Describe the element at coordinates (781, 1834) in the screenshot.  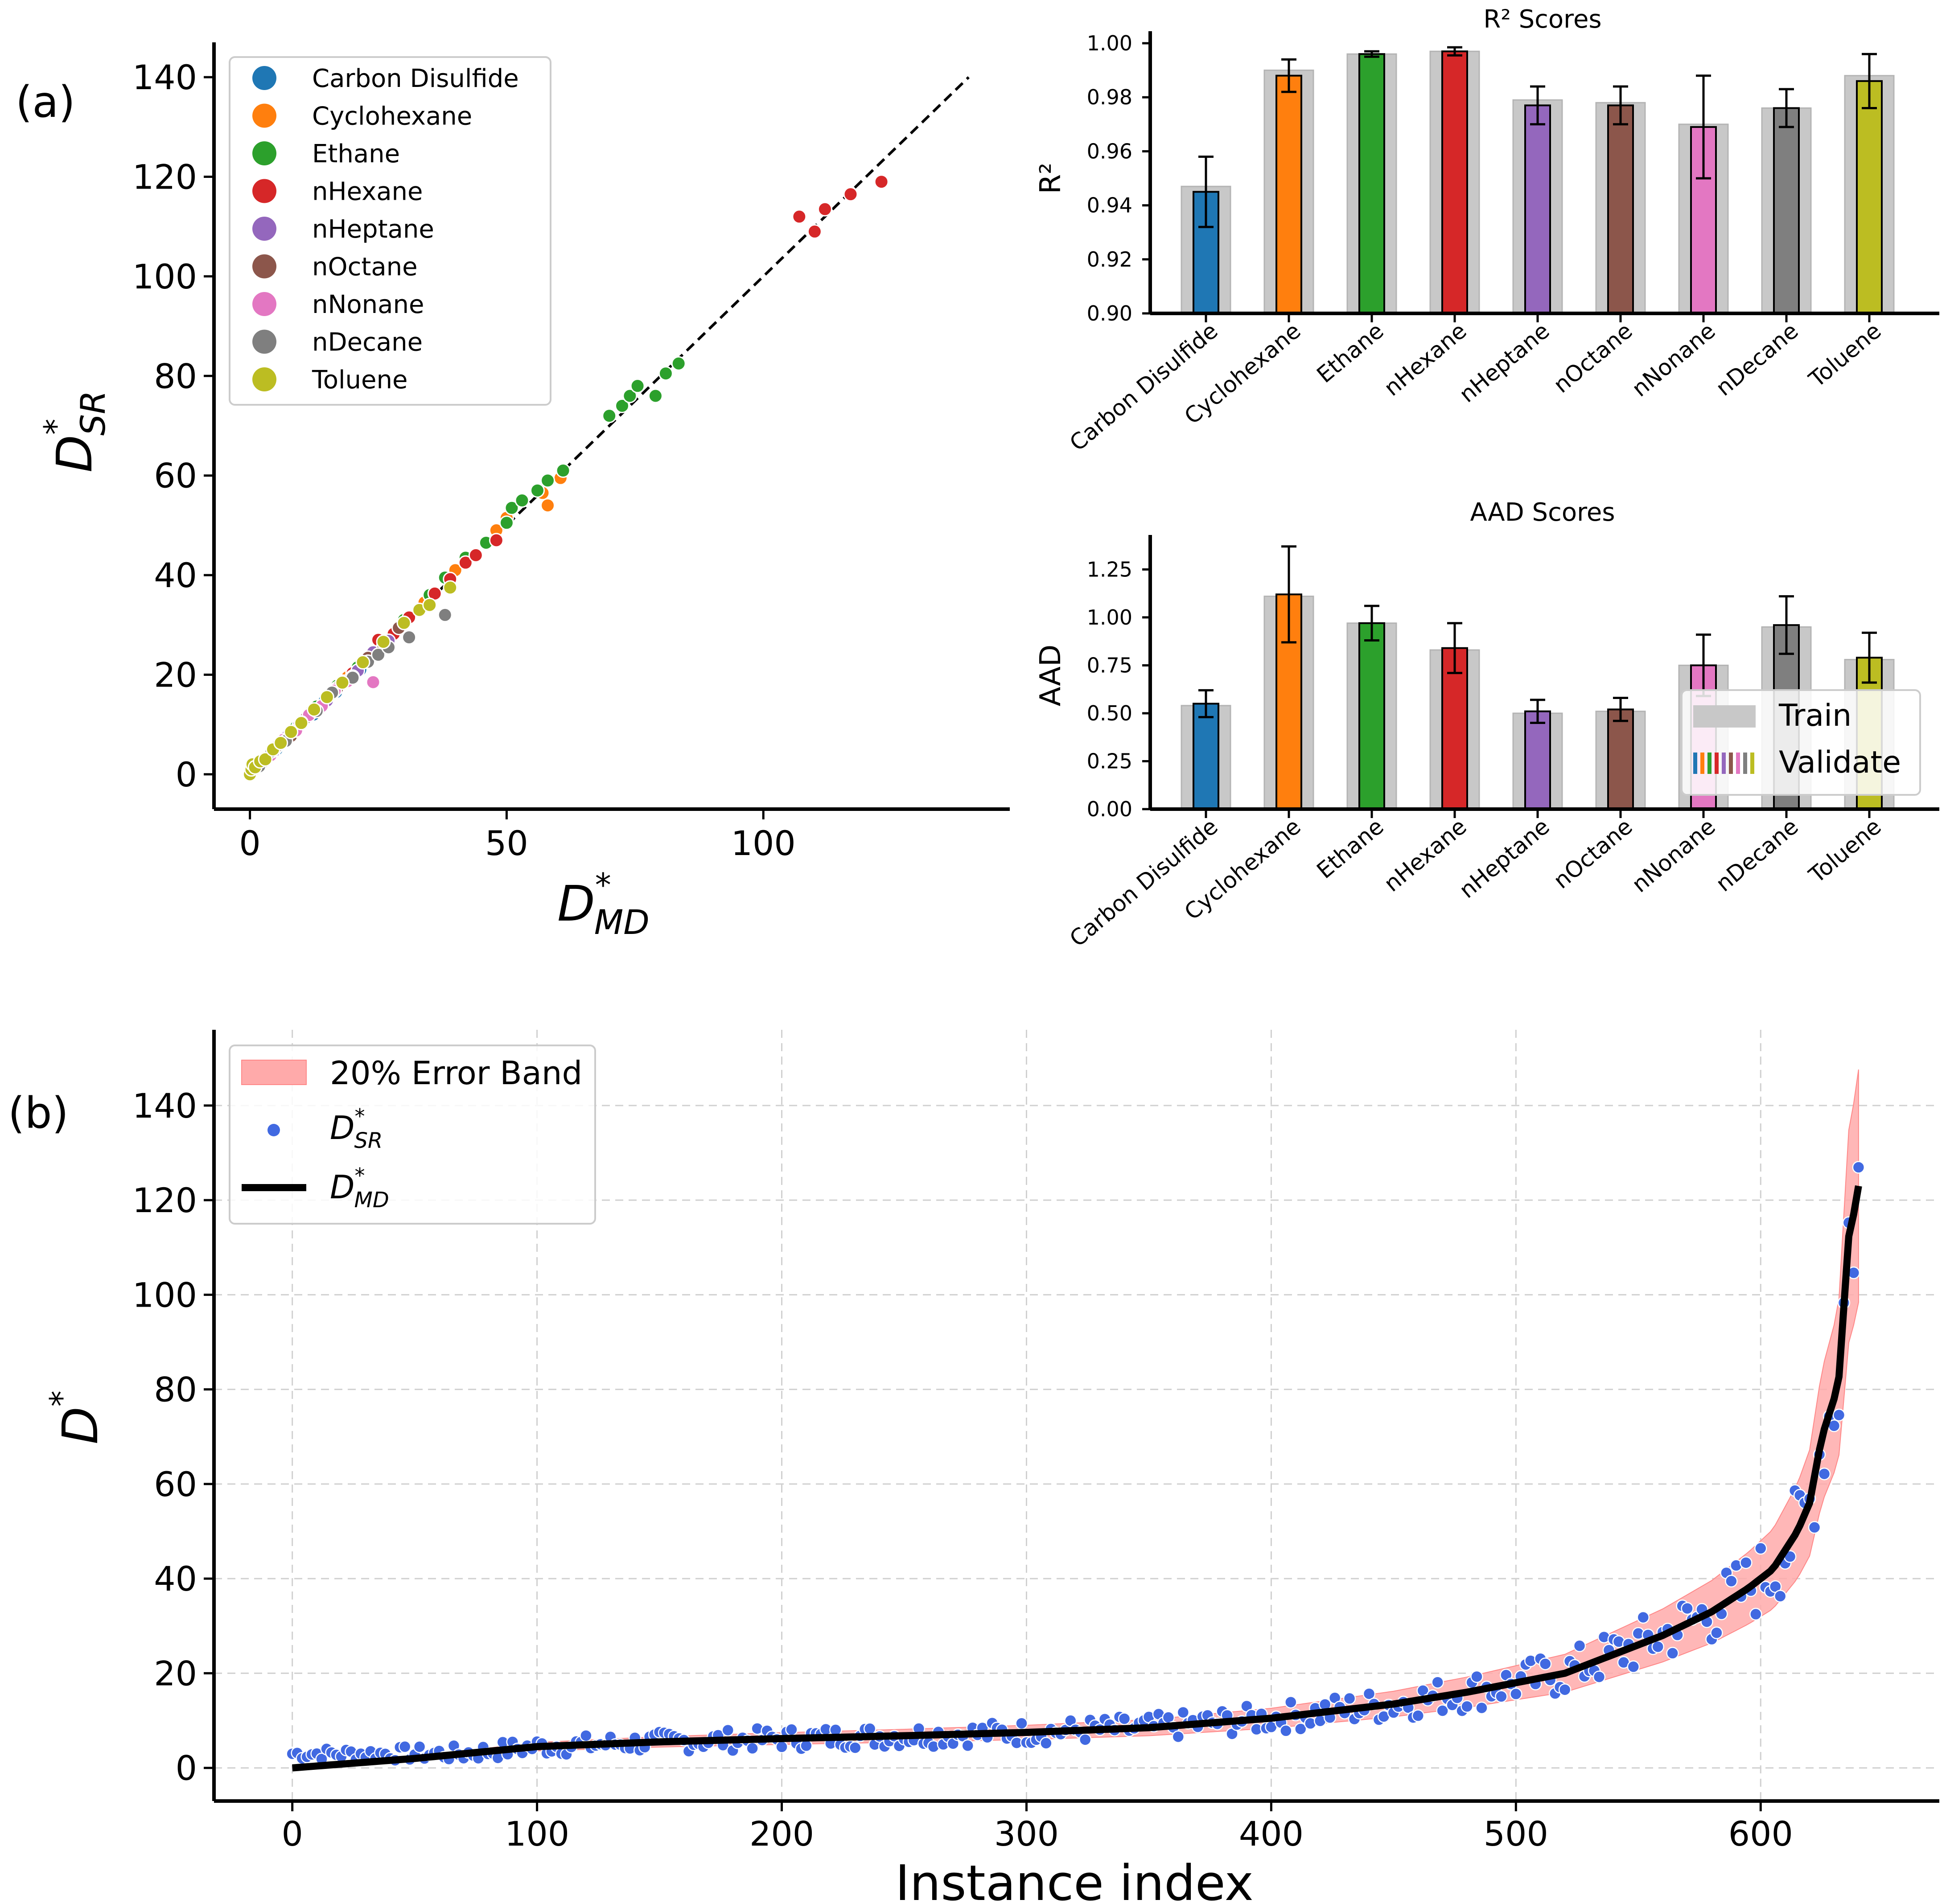
I see `instance-x-tick-label-200: 200` at that location.